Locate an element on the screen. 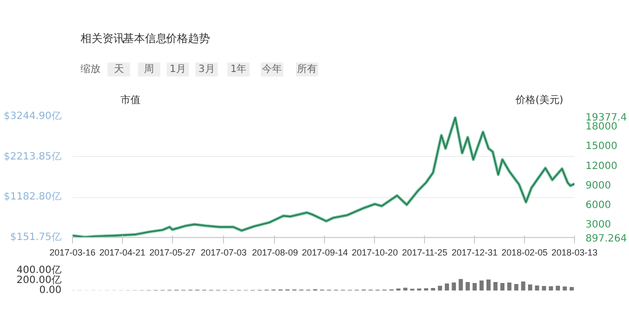 The image size is (629, 332). text: 1月 is located at coordinates (178, 69).